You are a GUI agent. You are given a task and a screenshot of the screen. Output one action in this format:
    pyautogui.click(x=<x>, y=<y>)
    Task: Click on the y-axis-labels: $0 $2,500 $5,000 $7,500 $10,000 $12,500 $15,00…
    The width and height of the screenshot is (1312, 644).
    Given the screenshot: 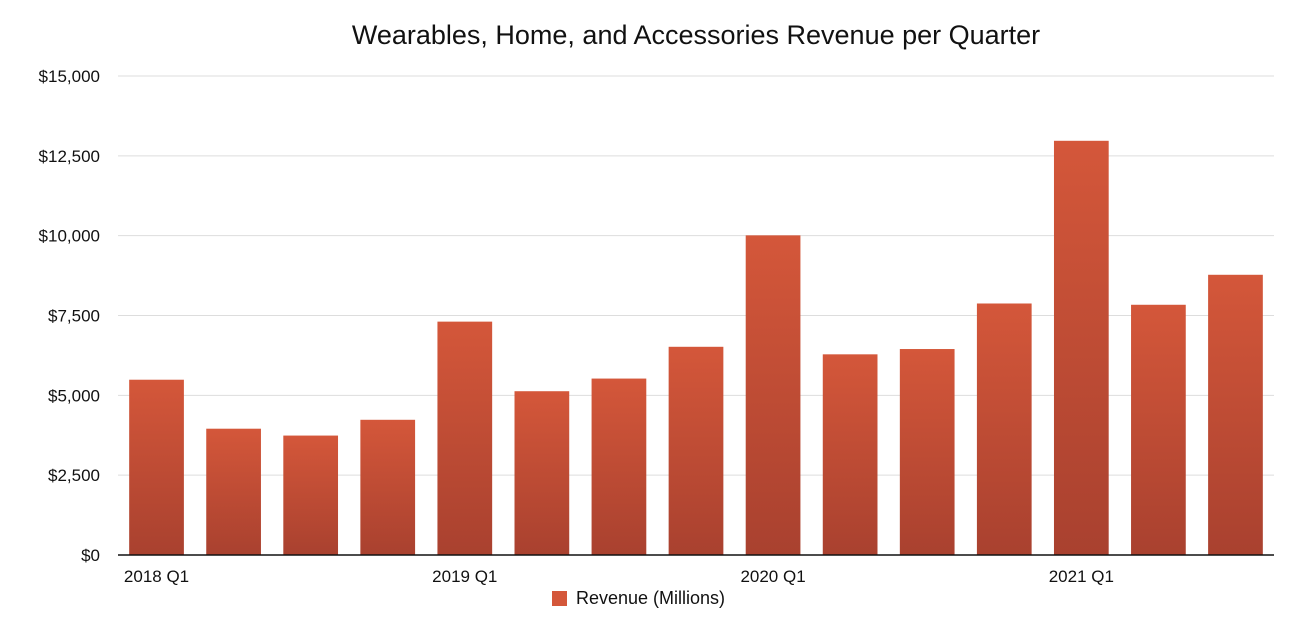 What is the action you would take?
    pyautogui.click(x=69, y=316)
    